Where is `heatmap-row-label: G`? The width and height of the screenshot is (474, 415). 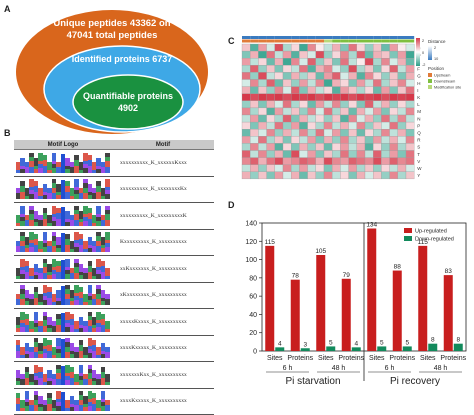
heatmap-row-label: G is located at coordinates (419, 76).